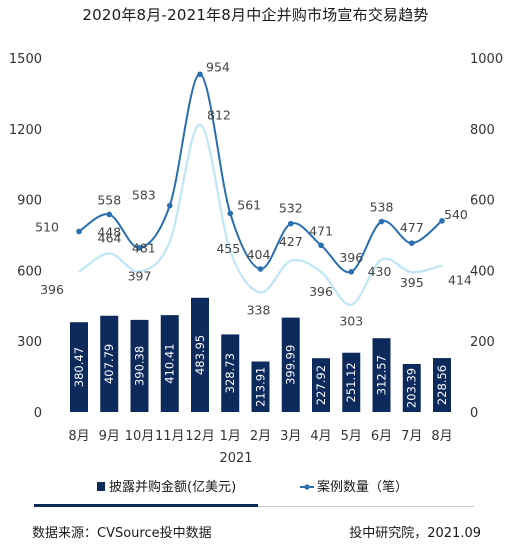  Describe the element at coordinates (260, 436) in the screenshot. I see `x-axis-tick-label: 2月` at that location.